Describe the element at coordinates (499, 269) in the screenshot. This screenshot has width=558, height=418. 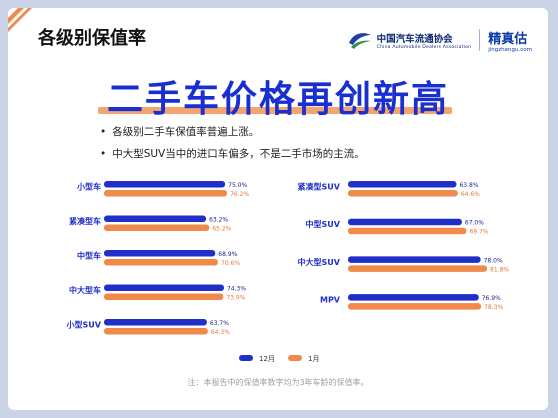
I see `data-label: 81.8%` at that location.